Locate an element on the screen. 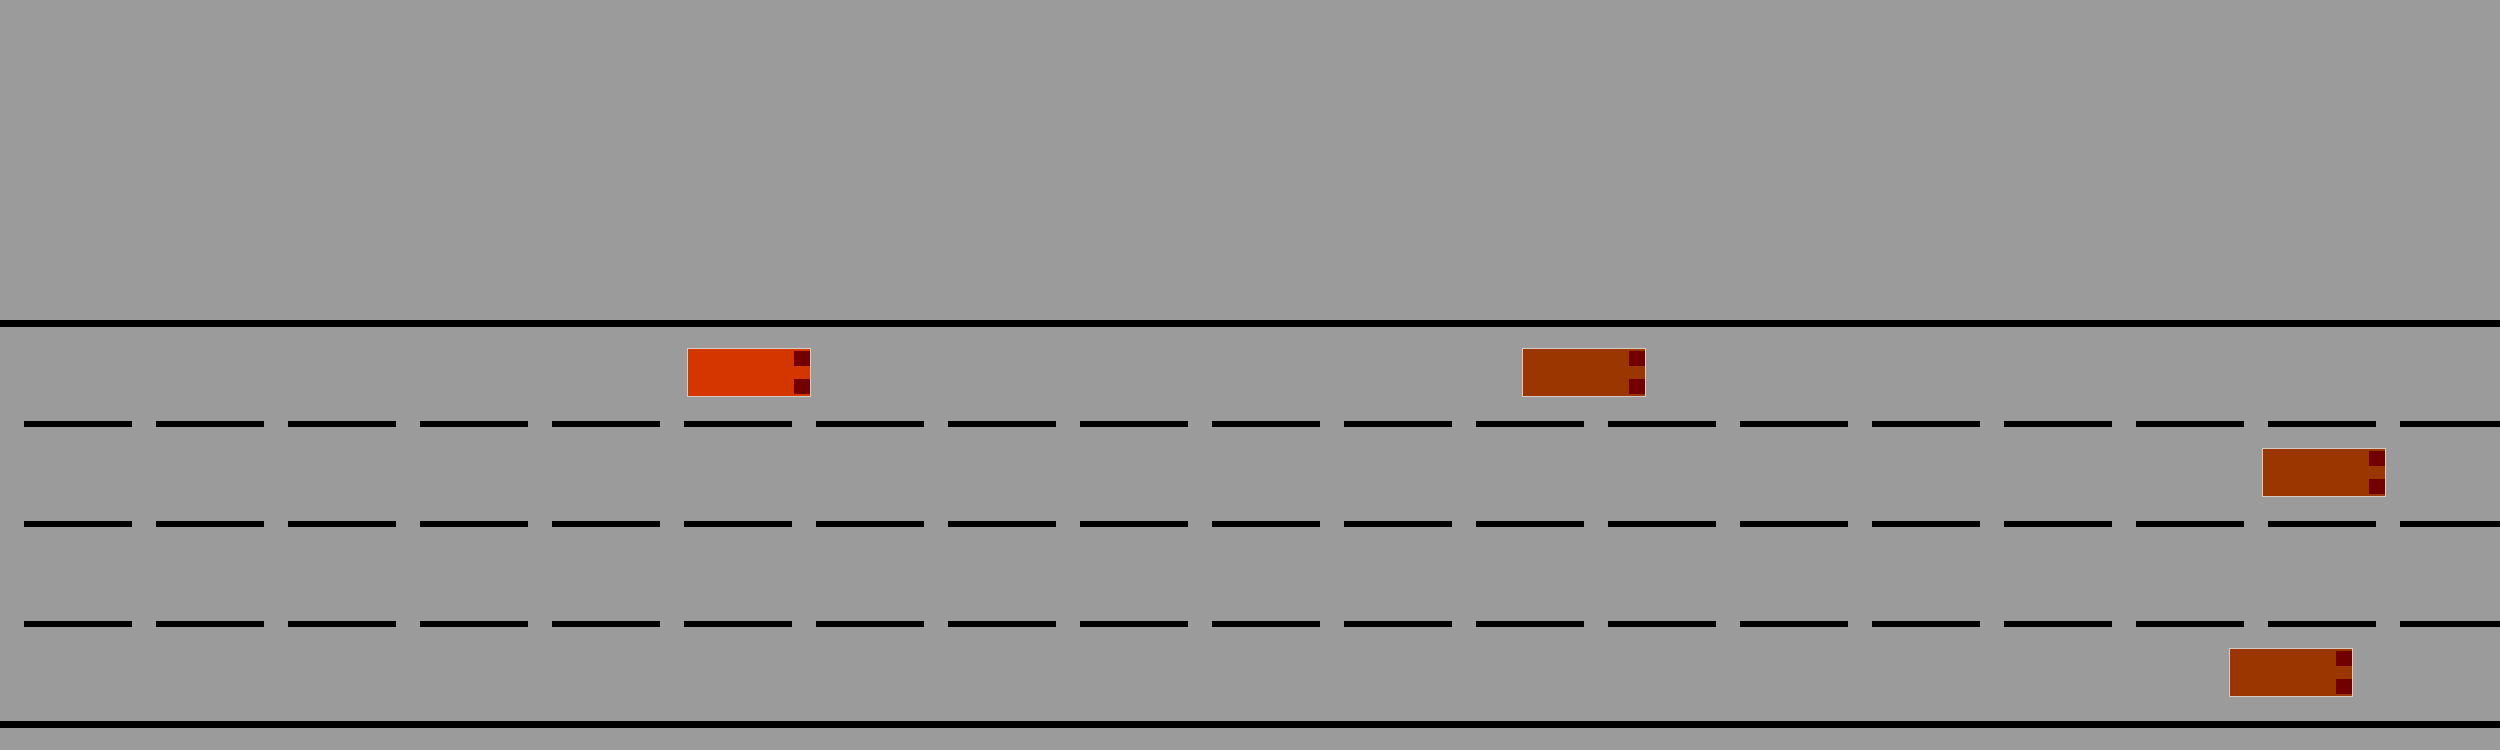 Image resolution: width=2500 pixels, height=750 pixels. player-car is located at coordinates (749, 372).